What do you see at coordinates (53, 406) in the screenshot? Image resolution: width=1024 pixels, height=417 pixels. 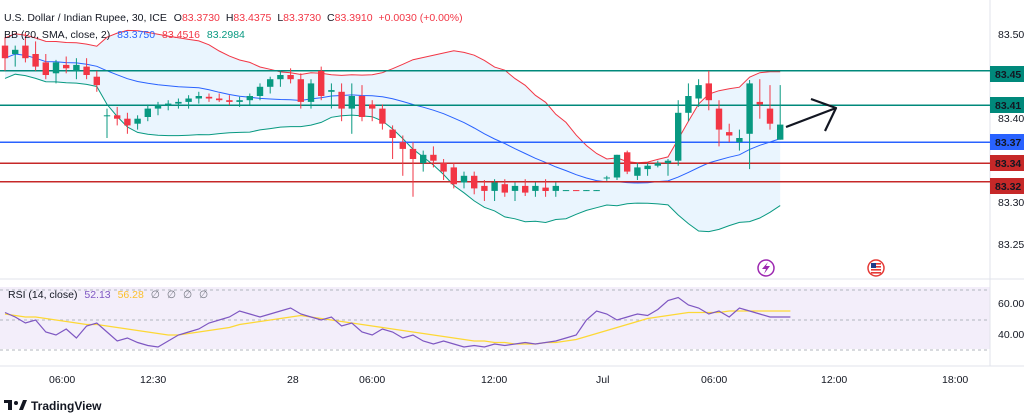 I see `tradingview-logo: TradingView` at bounding box center [53, 406].